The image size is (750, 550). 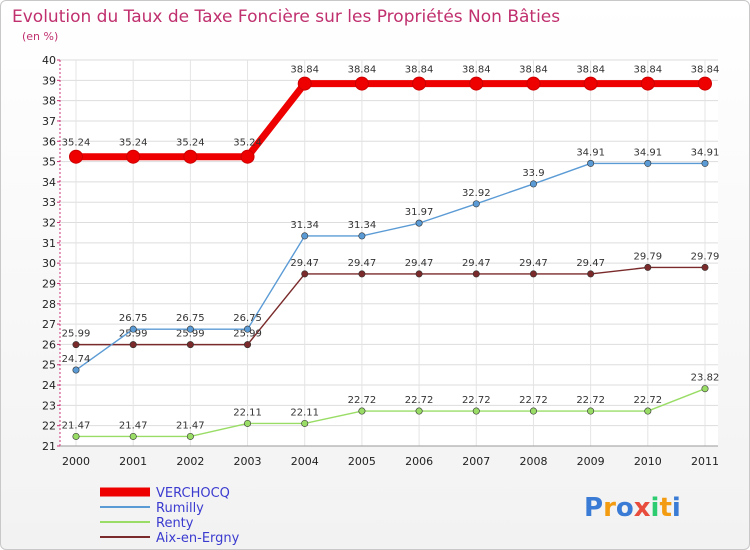 What do you see at coordinates (632, 508) in the screenshot?
I see `proxiti-logo: Proxiti` at bounding box center [632, 508].